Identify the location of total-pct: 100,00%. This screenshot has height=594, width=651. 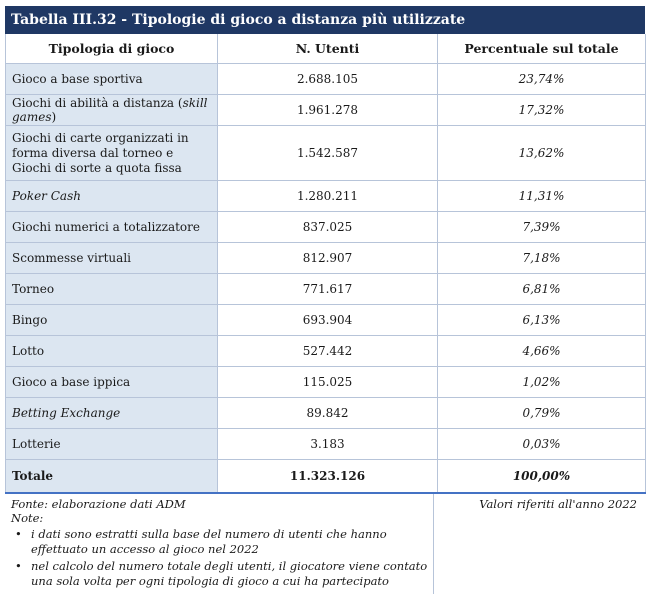
(541, 476).